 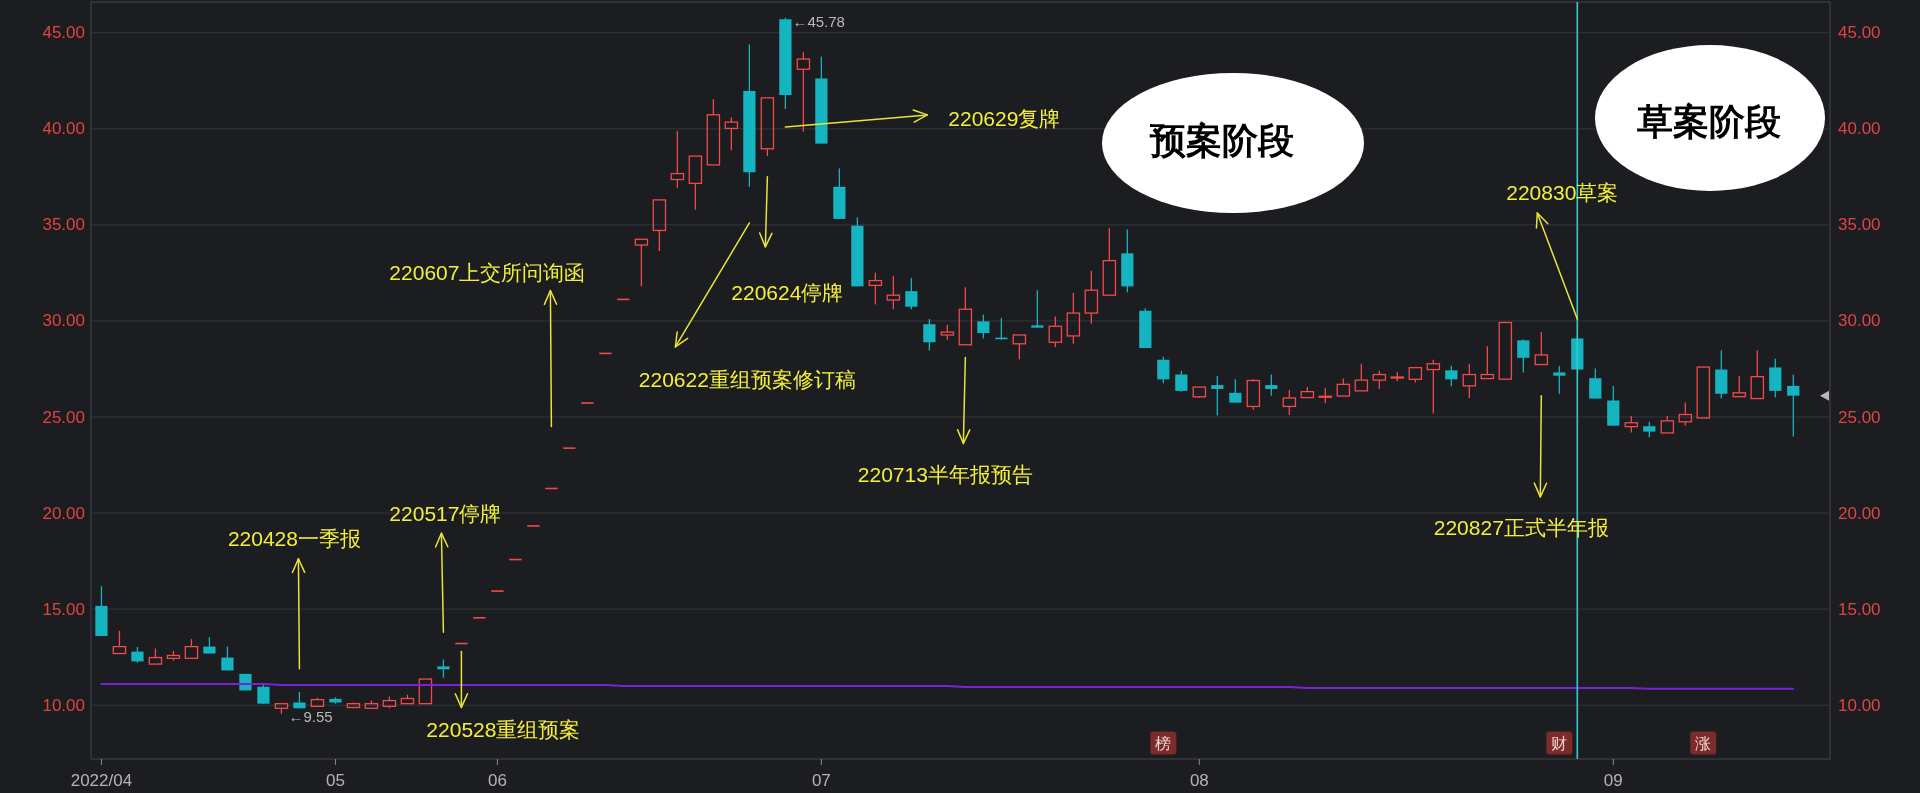 I want to click on annotation: 220607上交所问询函, so click(x=487, y=273).